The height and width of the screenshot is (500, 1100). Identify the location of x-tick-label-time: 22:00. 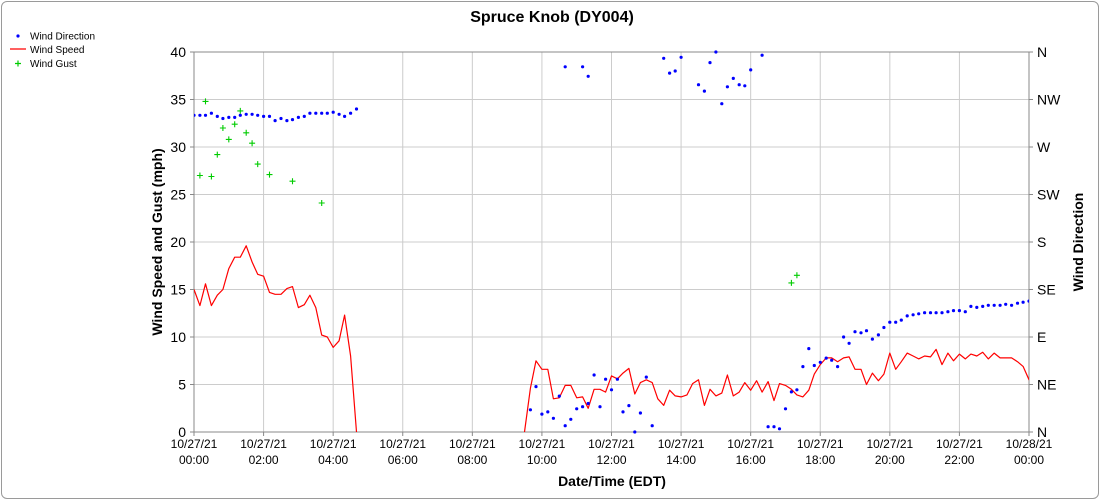
(959, 460).